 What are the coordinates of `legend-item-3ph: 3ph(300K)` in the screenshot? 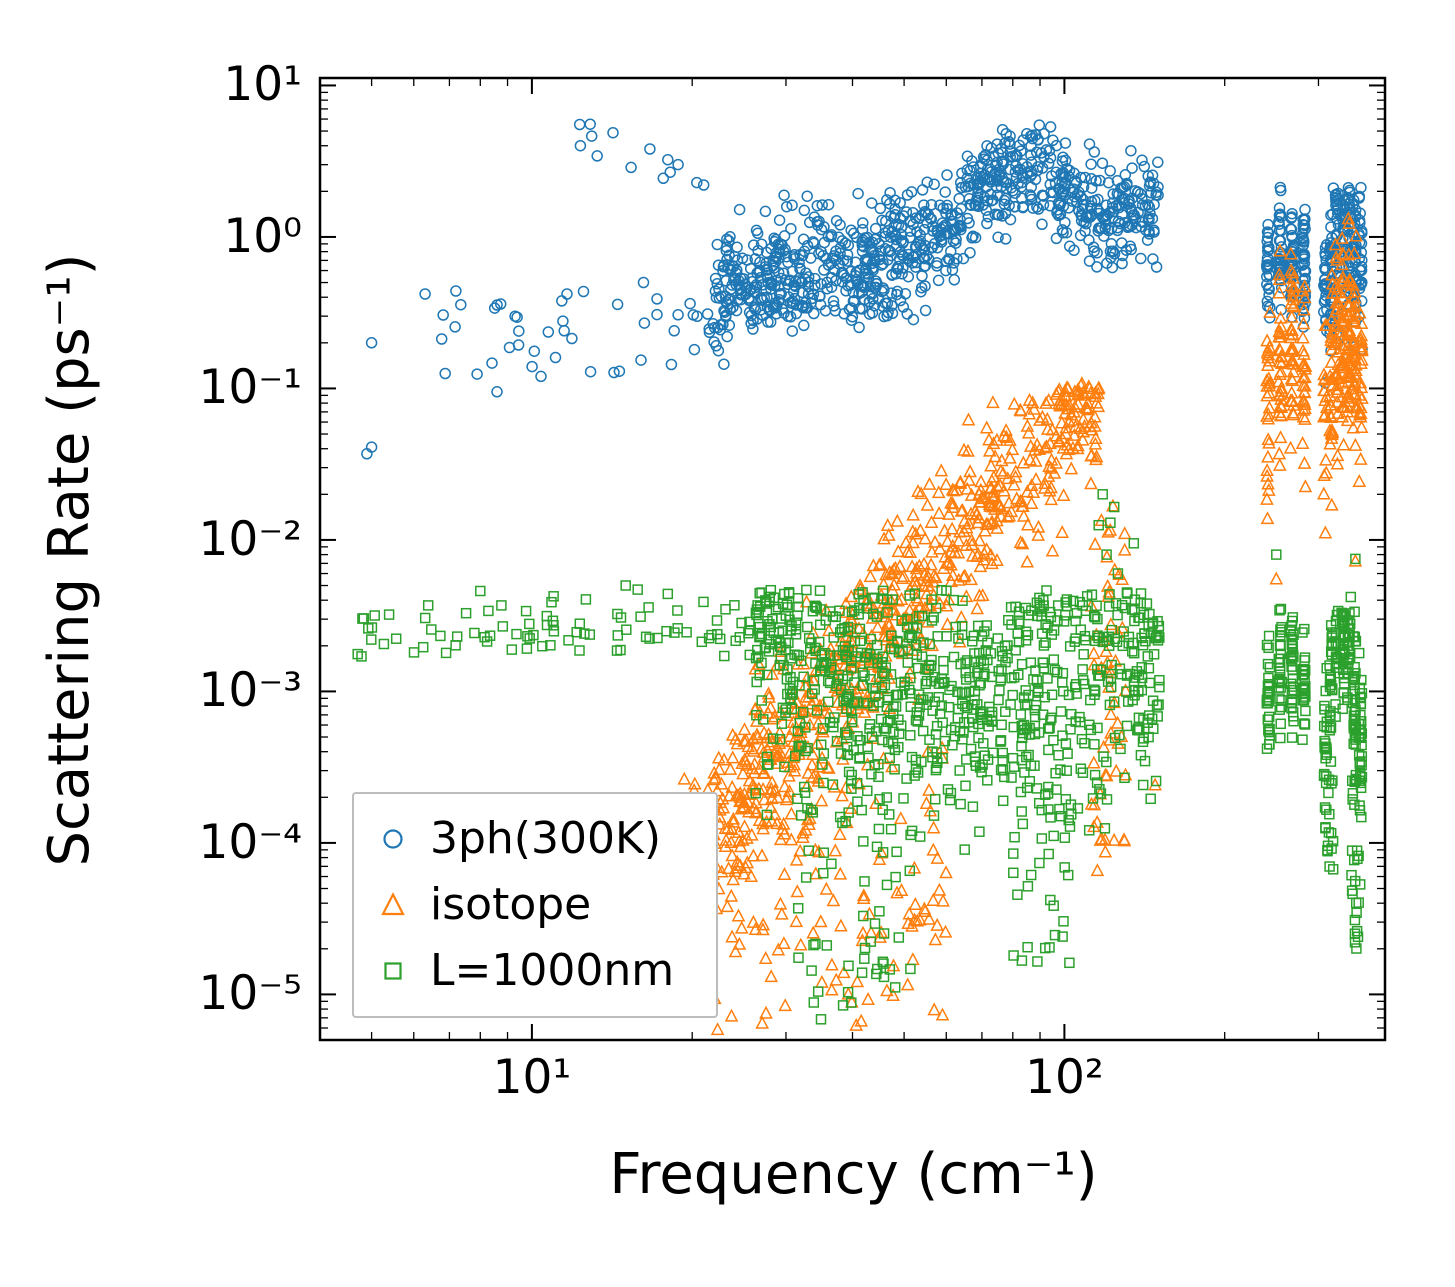 It's located at (522, 839).